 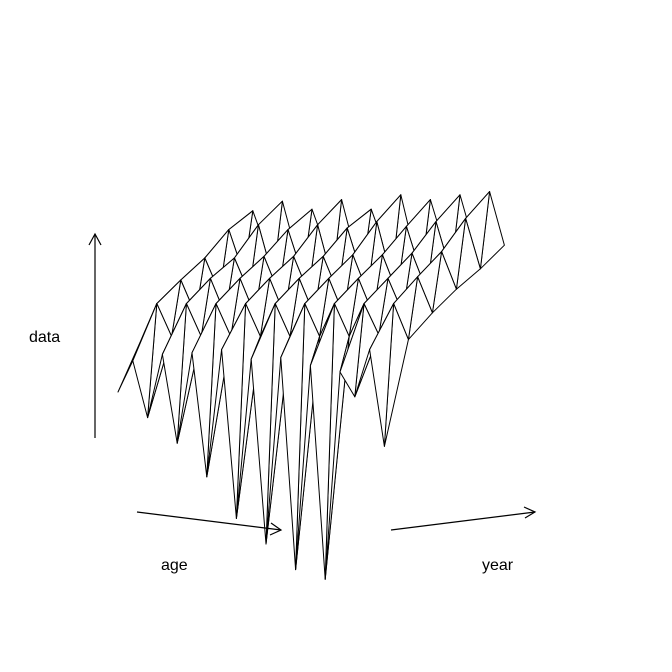 I want to click on age-axis-arrow, so click(x=209, y=523).